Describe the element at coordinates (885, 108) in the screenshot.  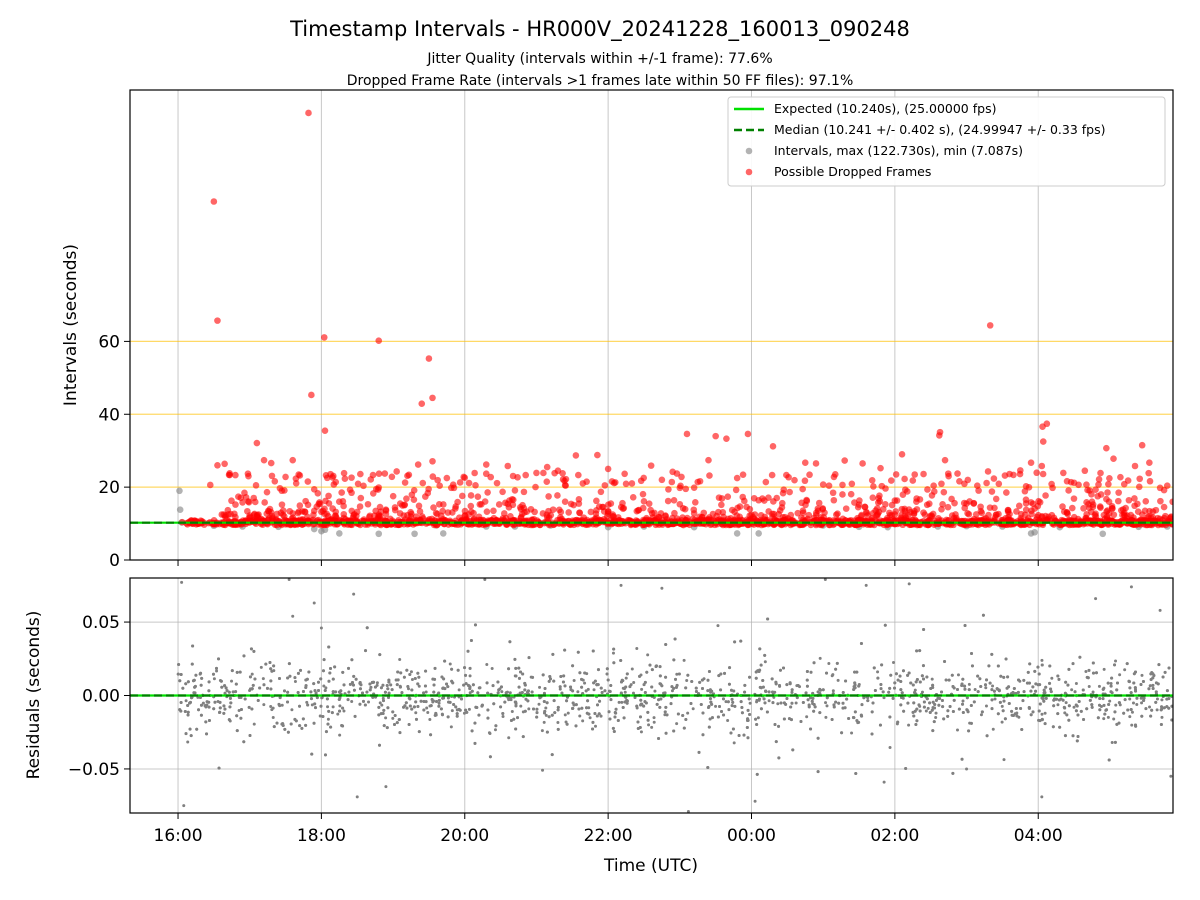
I see `legend-expected-label: Expected (10.240s), (25.00000 fps)` at that location.